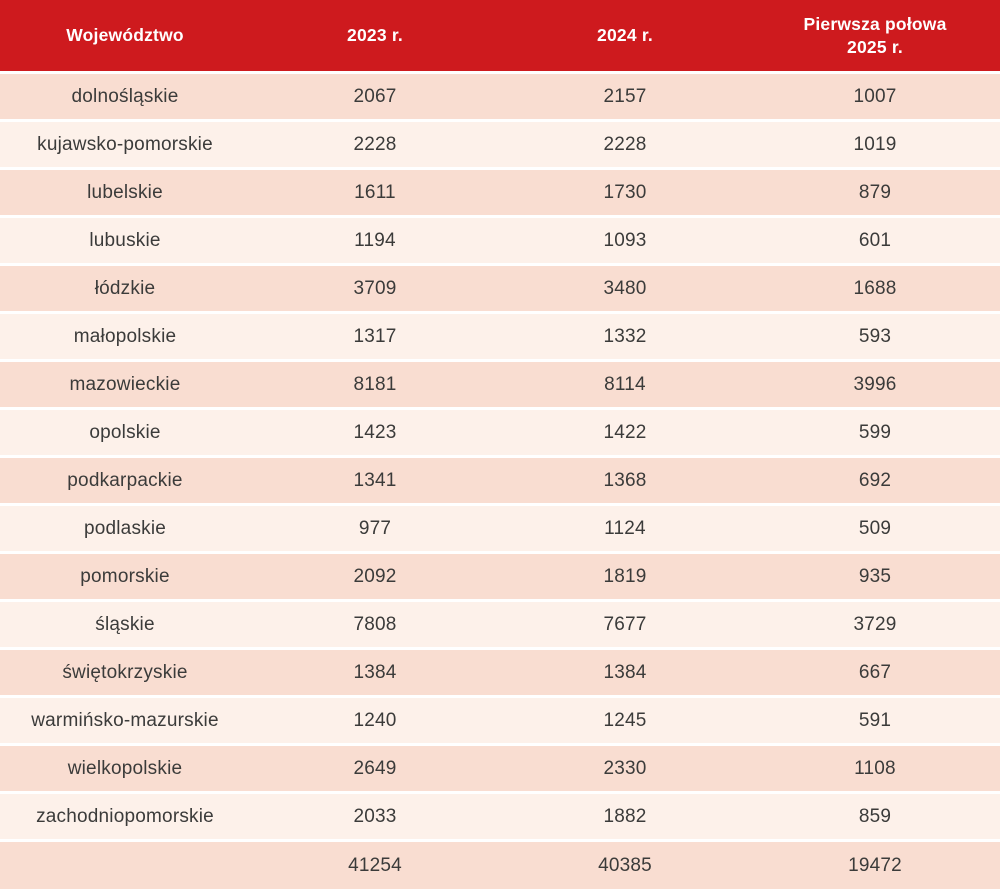  I want to click on value-2023: 3709, so click(375, 288).